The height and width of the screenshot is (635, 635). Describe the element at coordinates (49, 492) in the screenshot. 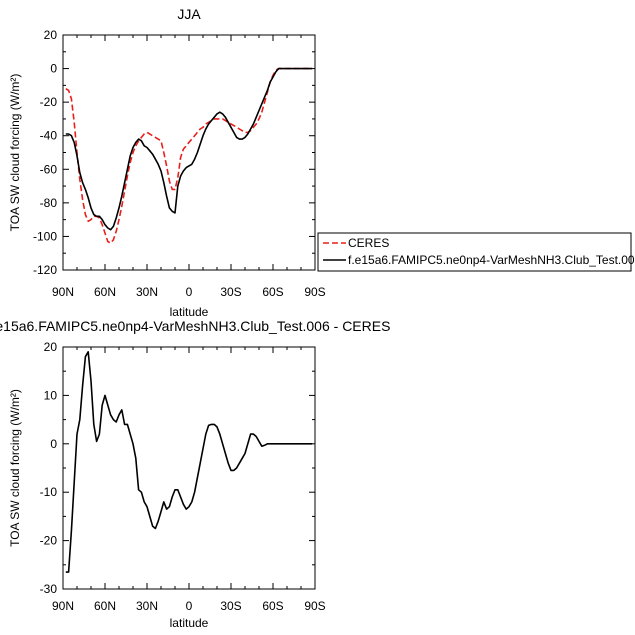

I see `y-tick-label: -10` at that location.